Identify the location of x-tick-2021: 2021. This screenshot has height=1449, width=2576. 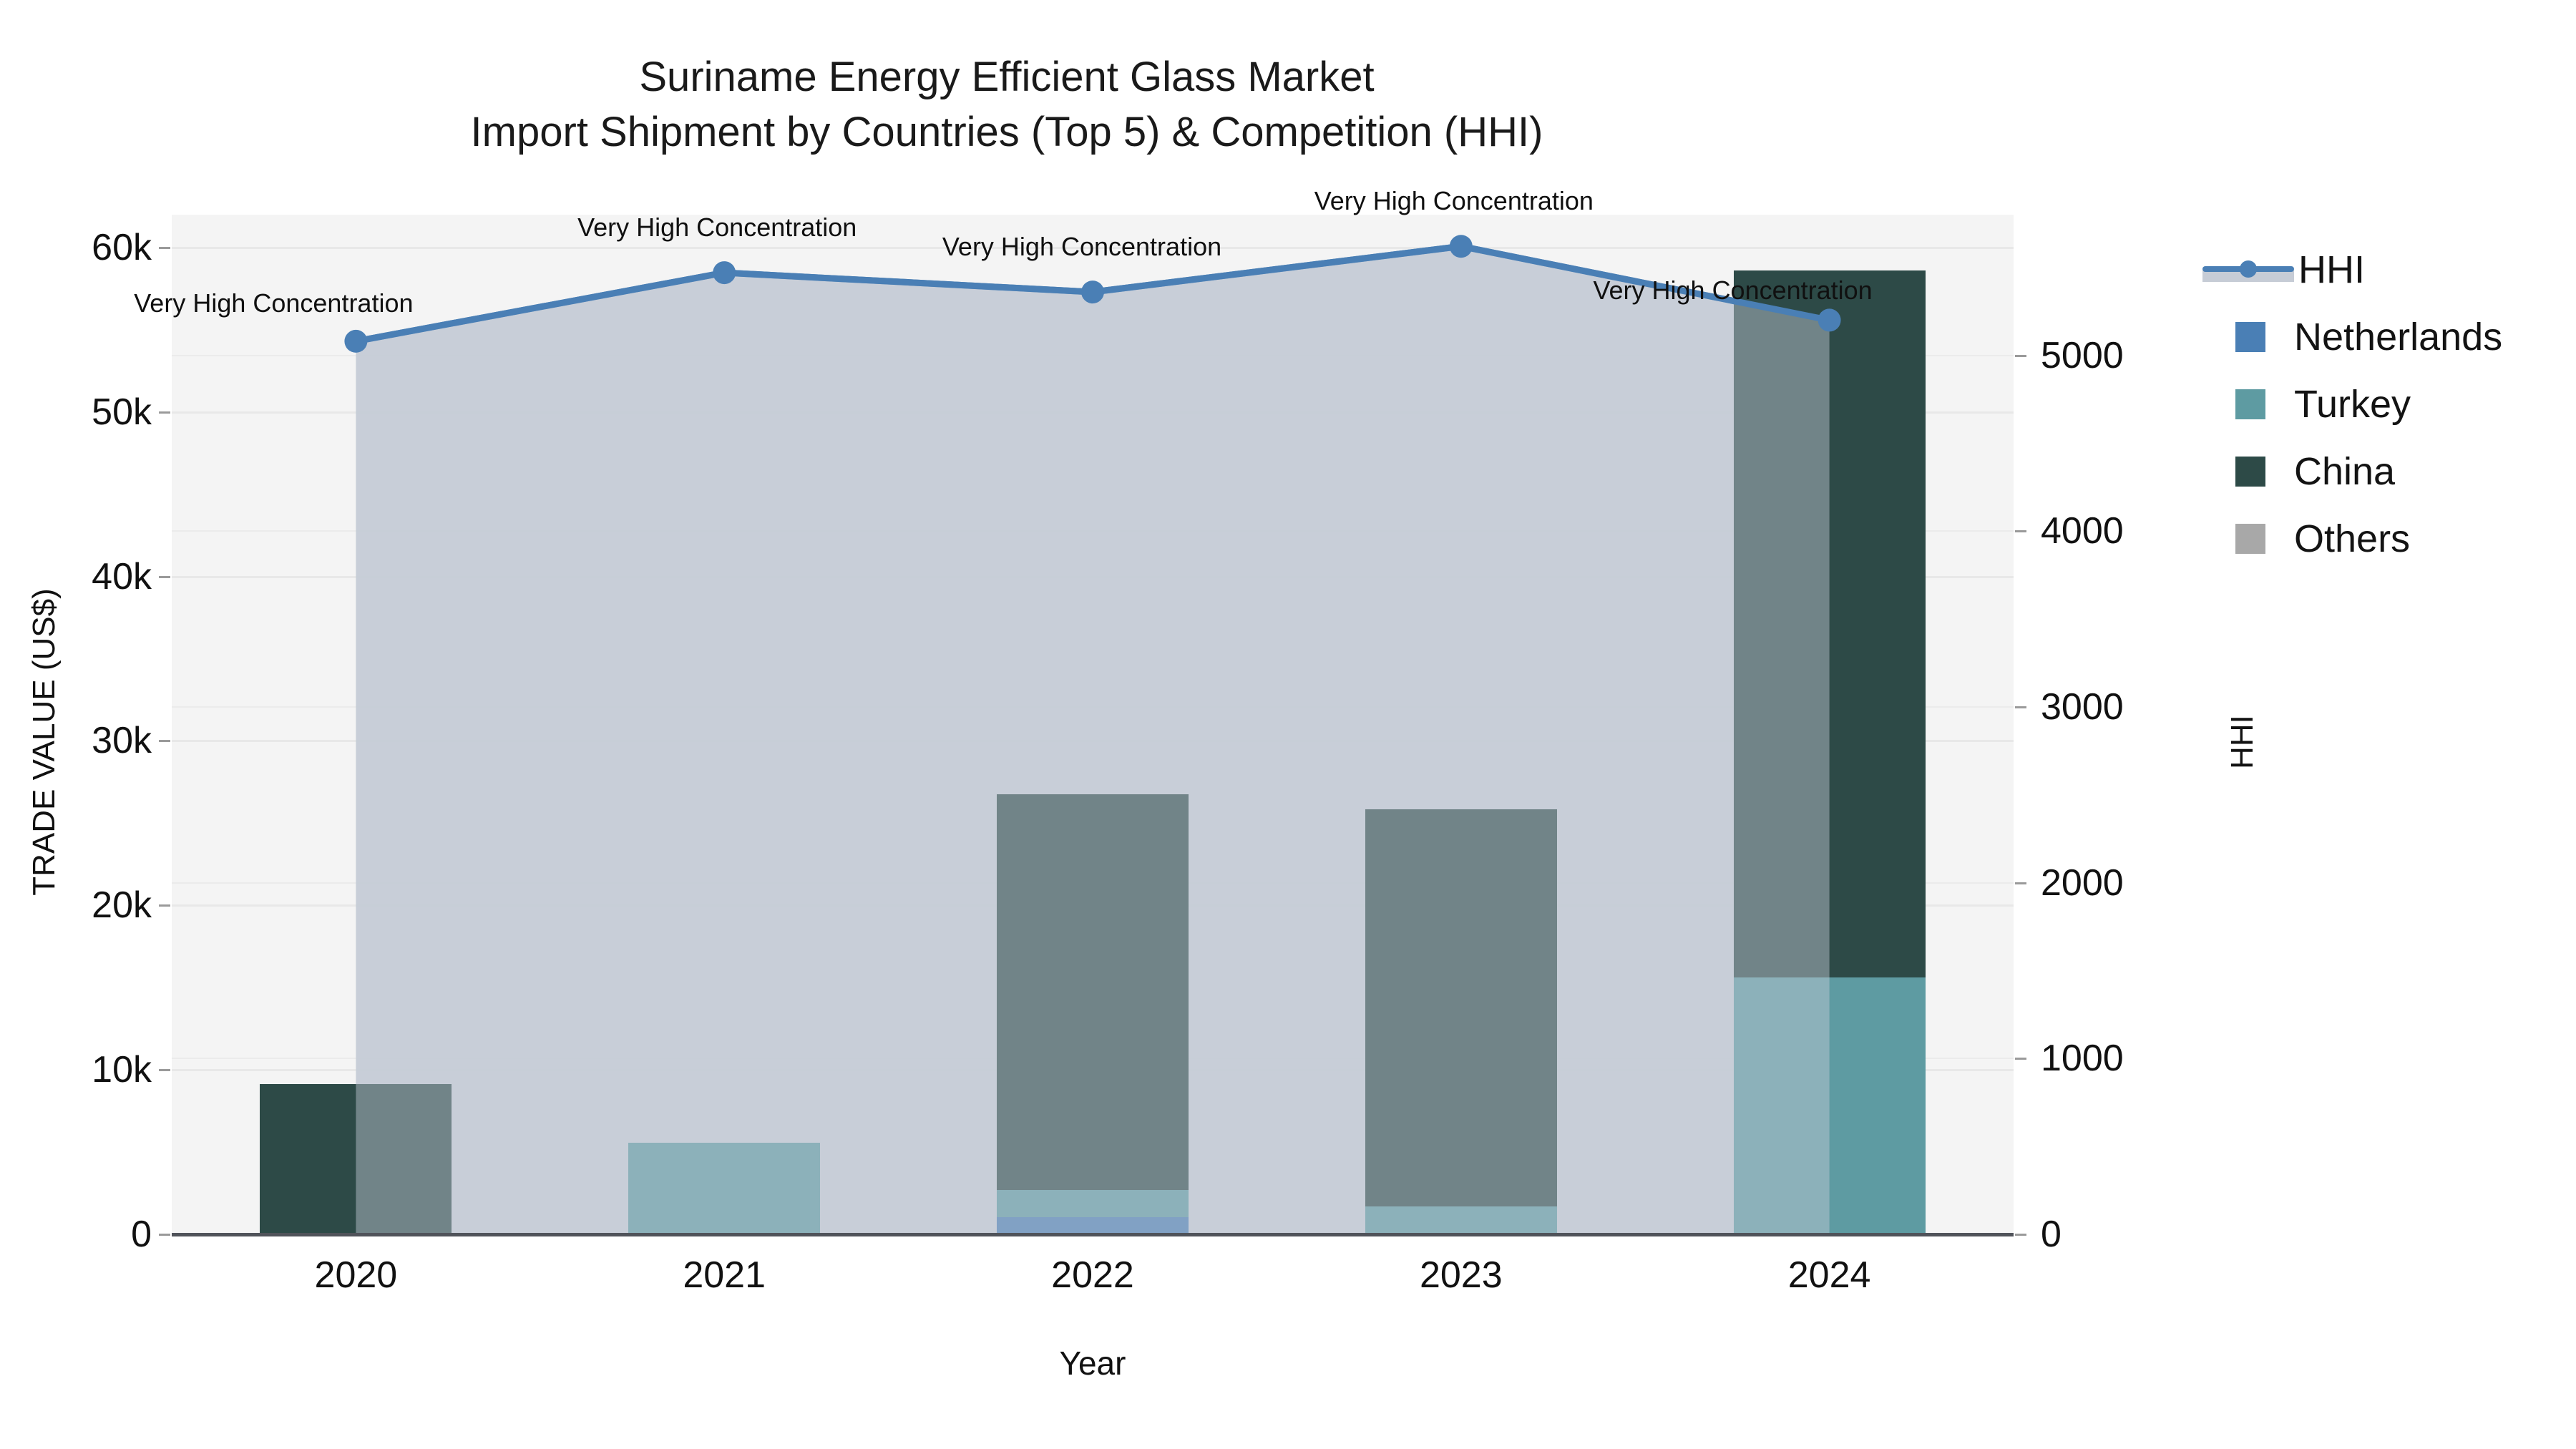
(724, 1275).